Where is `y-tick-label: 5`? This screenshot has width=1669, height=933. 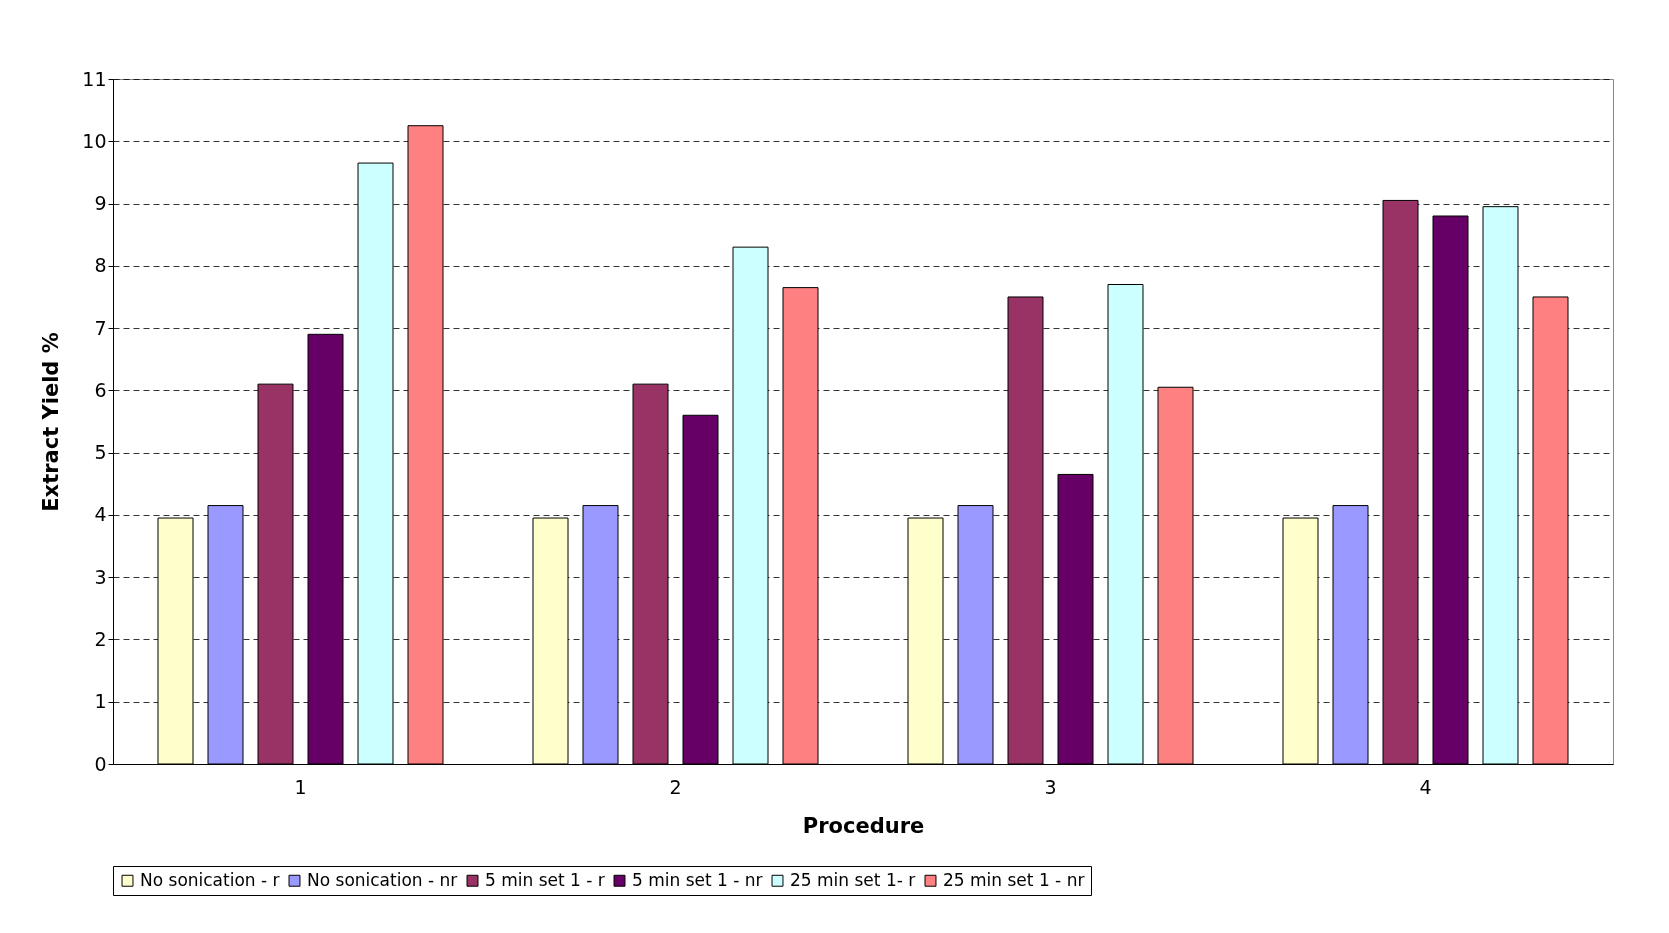 y-tick-label: 5 is located at coordinates (100, 452).